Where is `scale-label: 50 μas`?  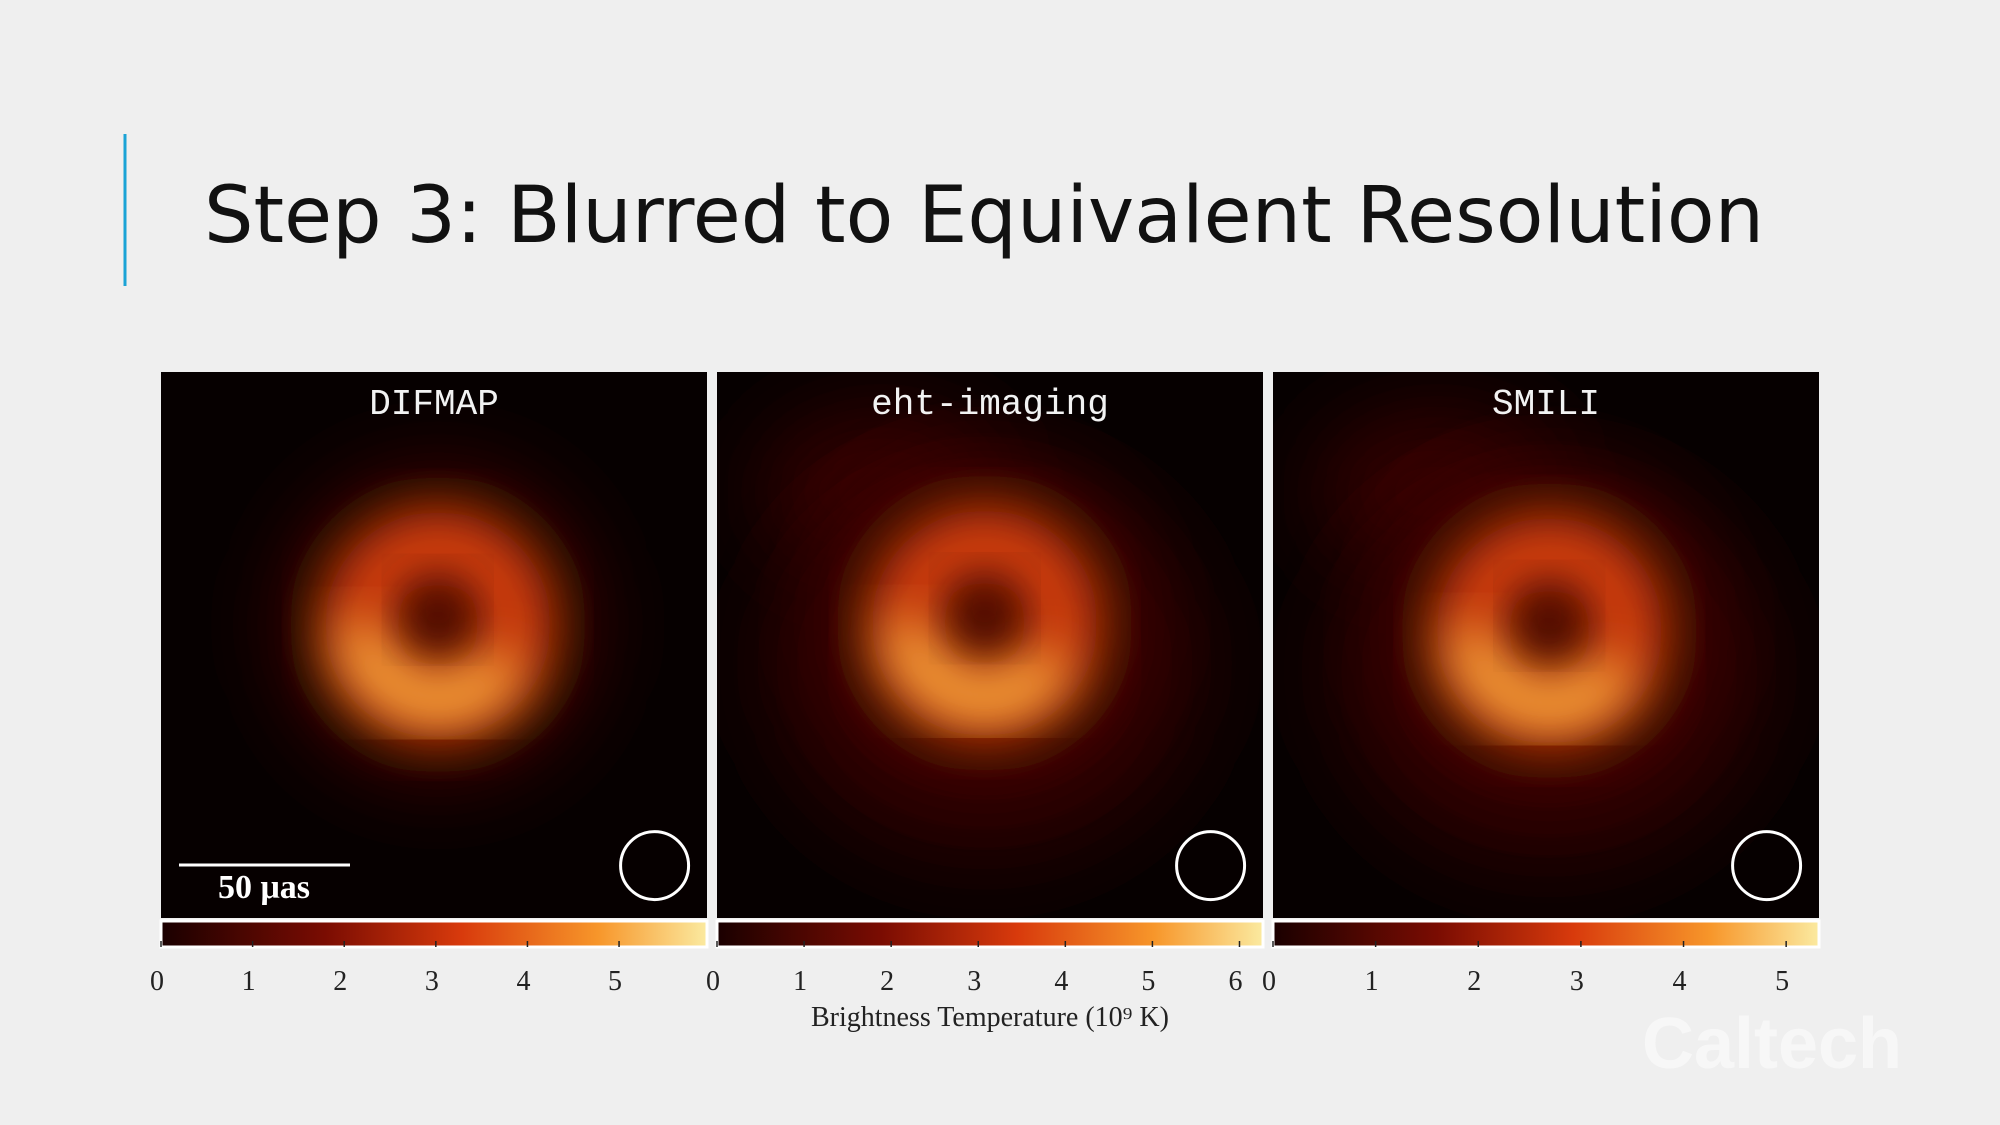
scale-label: 50 μas is located at coordinates (264, 887).